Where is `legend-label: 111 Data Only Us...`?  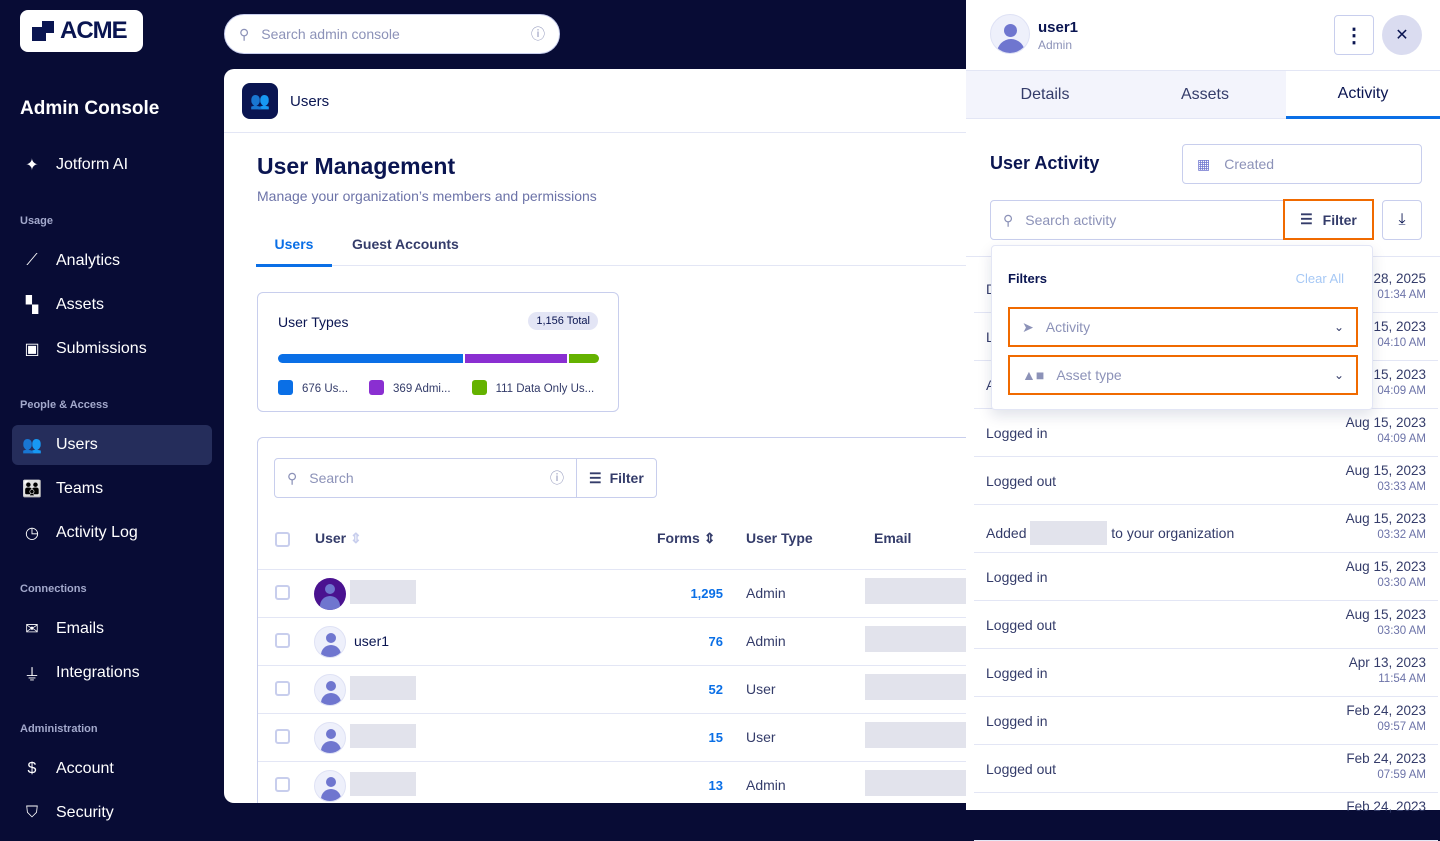
legend-label: 111 Data Only Us... is located at coordinates (545, 389).